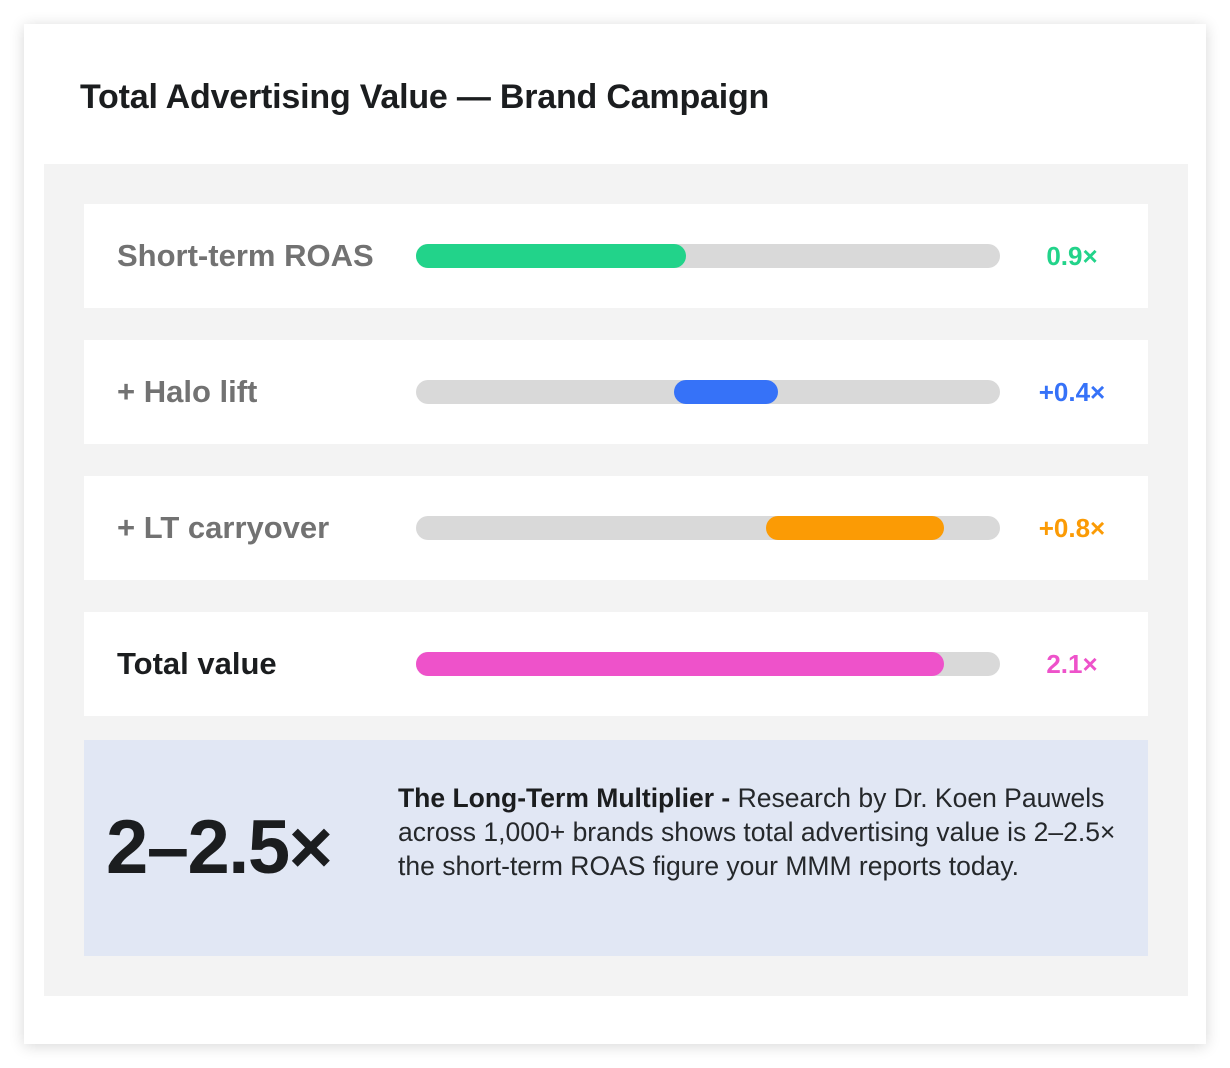 This screenshot has width=1230, height=1068. I want to click on row-value: 0.9×, so click(1072, 256).